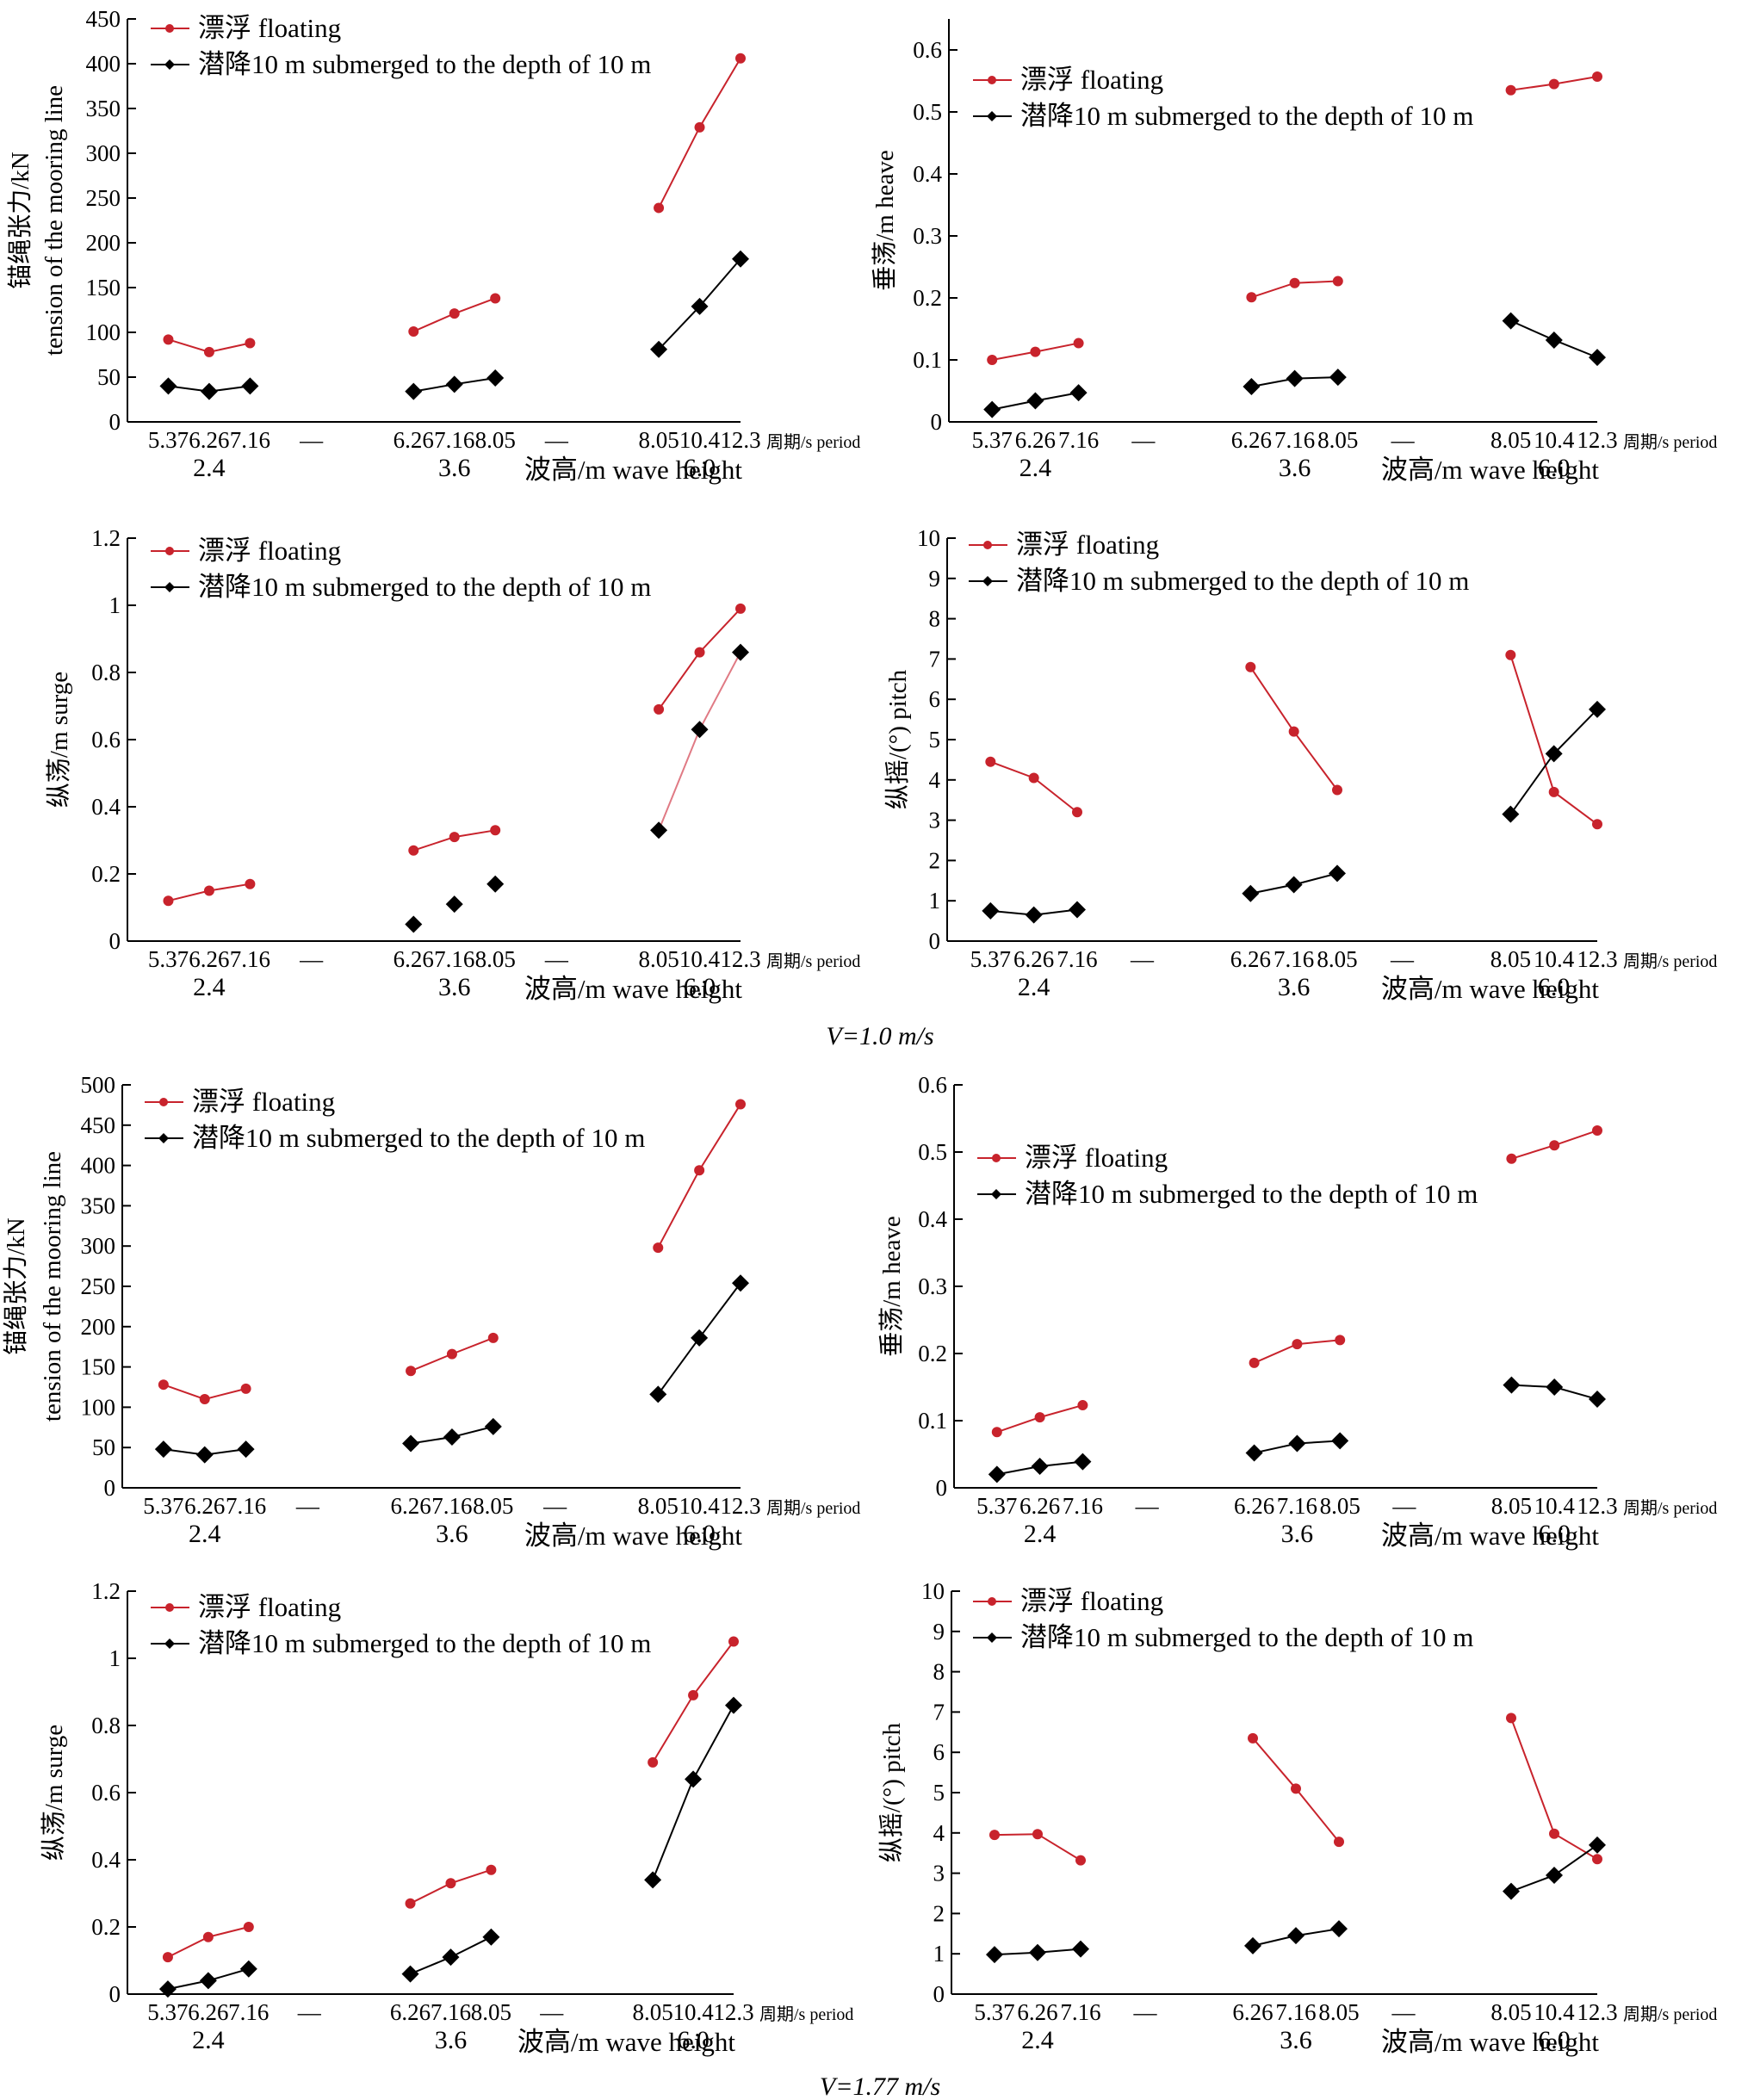  What do you see at coordinates (939, 1752) in the screenshot?
I see `y-tick-label: 6` at bounding box center [939, 1752].